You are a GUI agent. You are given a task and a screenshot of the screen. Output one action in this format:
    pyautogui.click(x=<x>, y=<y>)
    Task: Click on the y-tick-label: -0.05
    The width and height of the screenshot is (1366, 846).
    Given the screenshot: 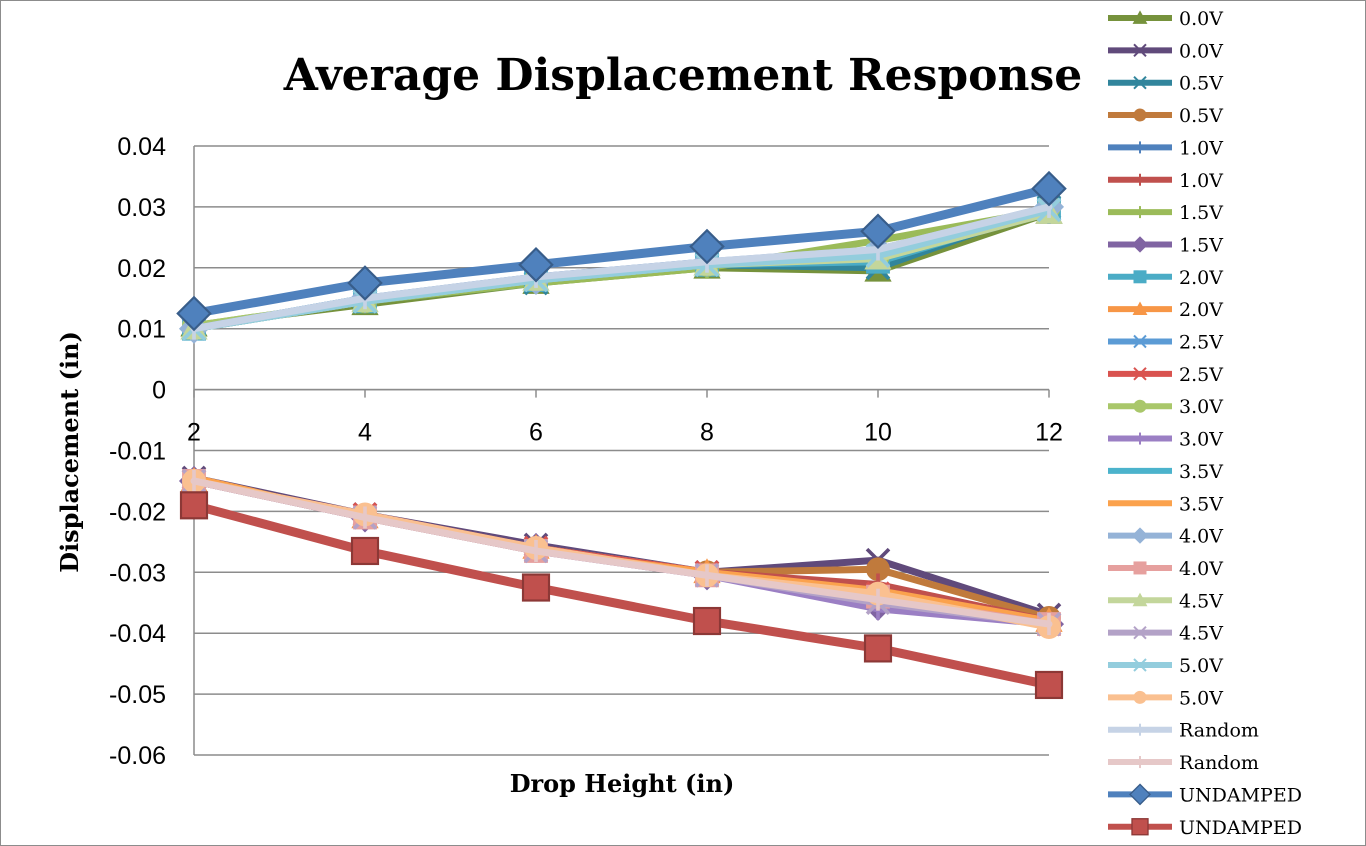 What is the action you would take?
    pyautogui.click(x=137, y=695)
    